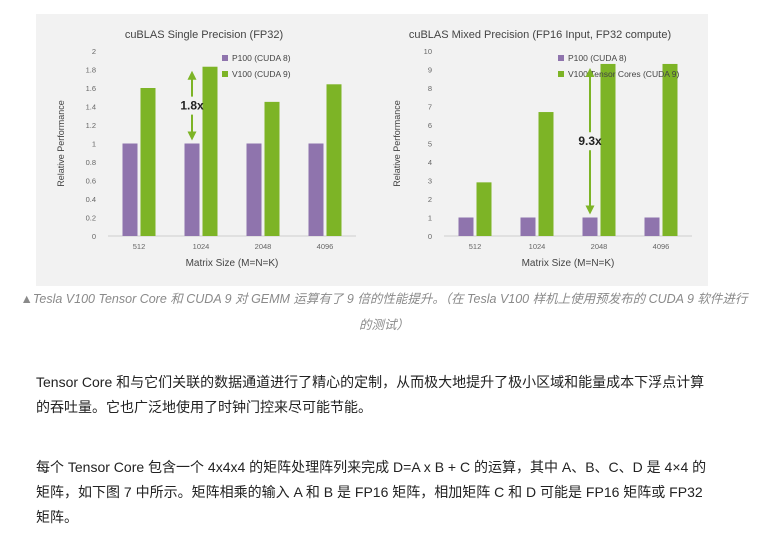 The width and height of the screenshot is (768, 537). Describe the element at coordinates (430, 162) in the screenshot. I see `y-tick-label: 4` at that location.